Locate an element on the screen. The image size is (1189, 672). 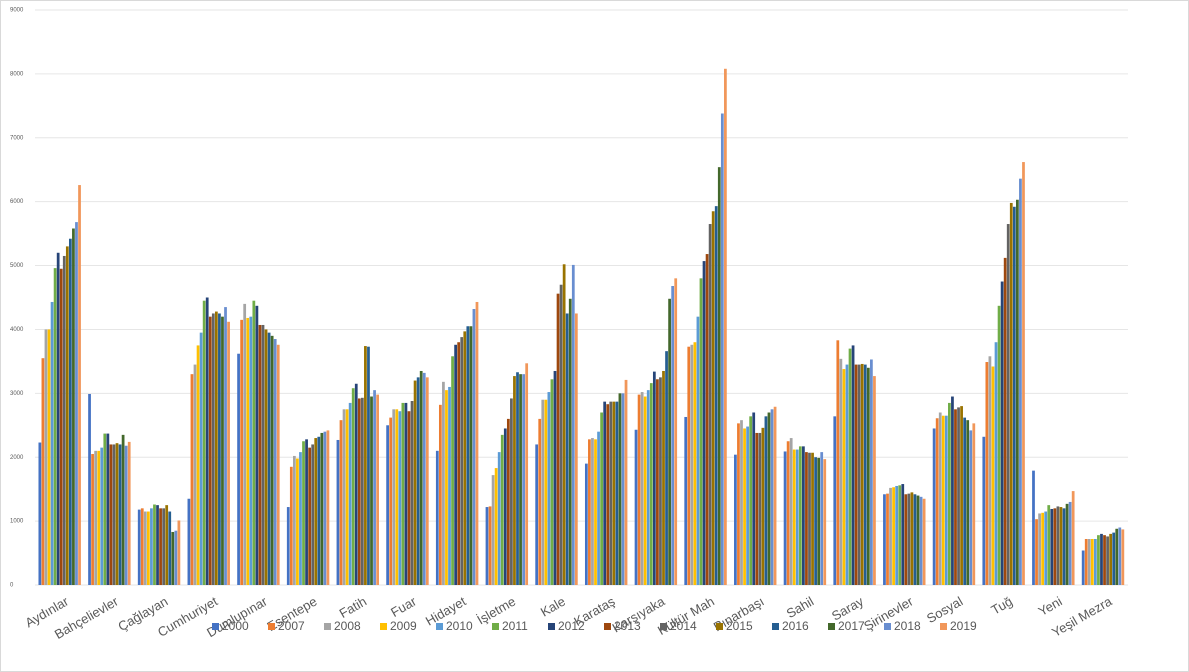
y-tick-label: 0 is located at coordinates (12, 586).